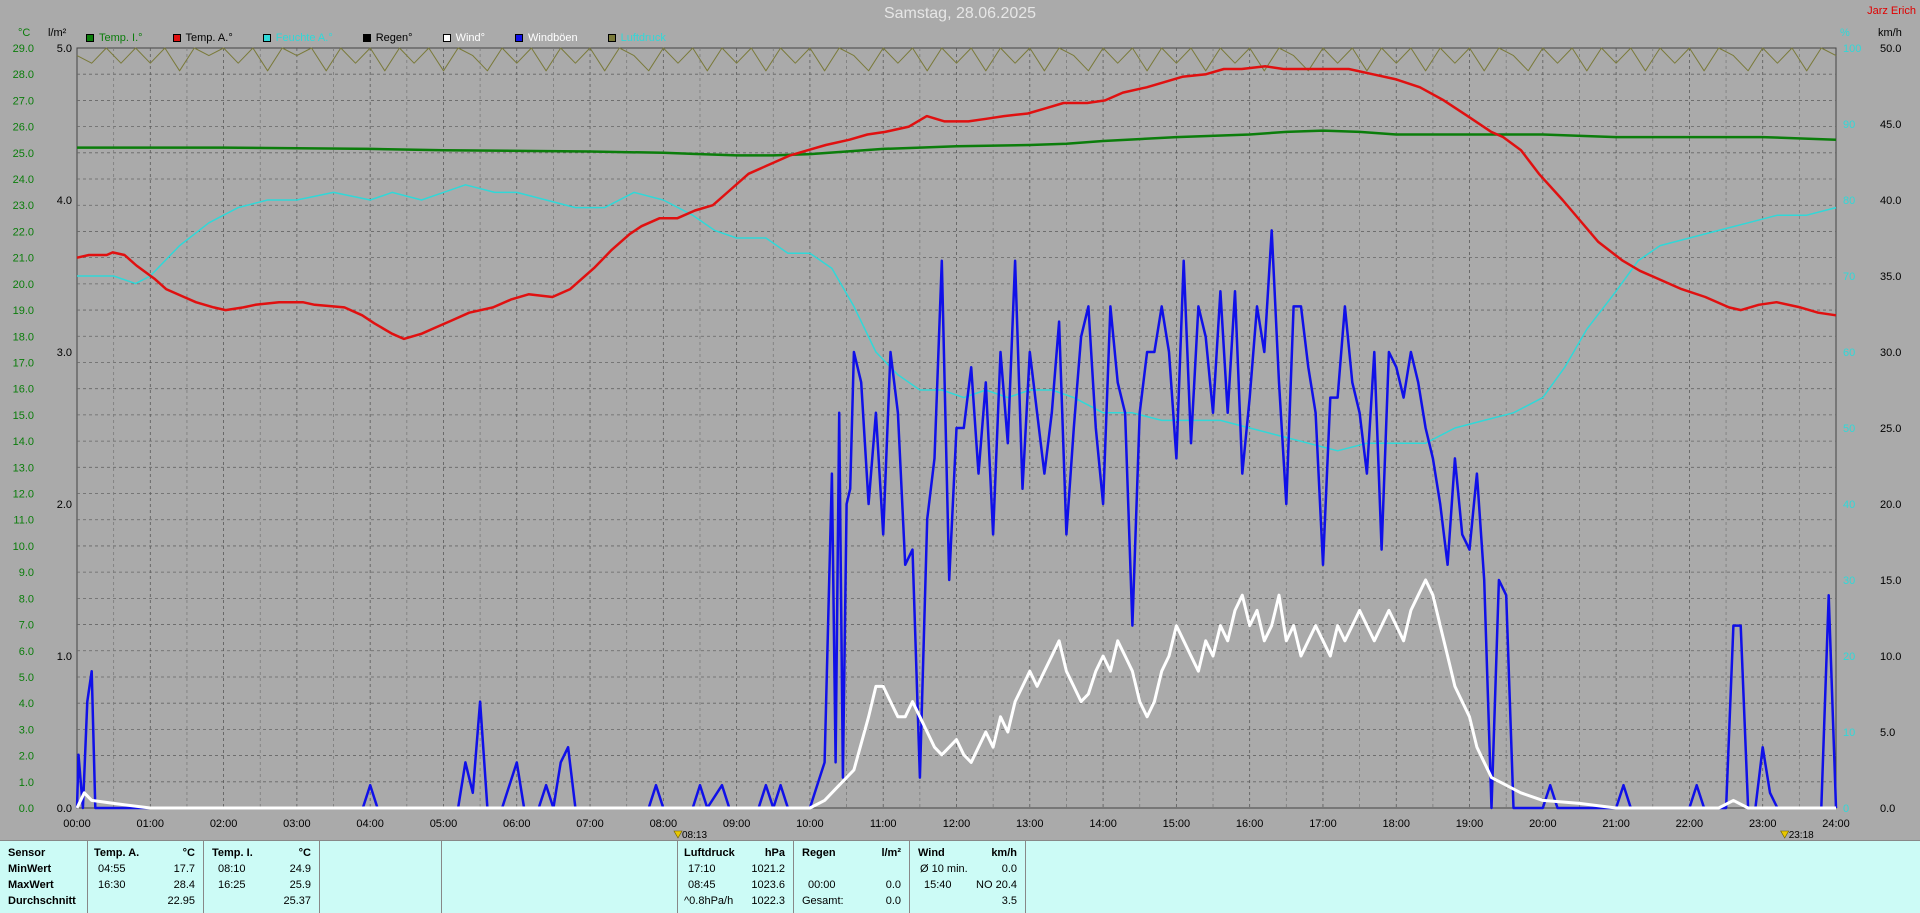 Image resolution: width=1920 pixels, height=913 pixels. Describe the element at coordinates (112, 885) in the screenshot. I see `stats-temp-a-max-time: 16:30` at that location.